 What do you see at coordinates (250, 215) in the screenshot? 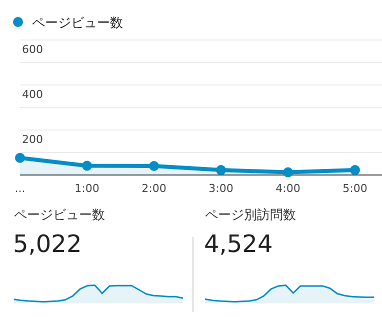
I see `chart-title: ページ別訪問数` at bounding box center [250, 215].